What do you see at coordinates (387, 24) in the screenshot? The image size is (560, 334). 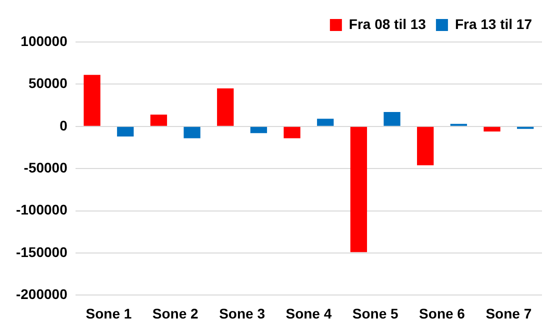 I see `legend-label: Fra 08 til 13` at bounding box center [387, 24].